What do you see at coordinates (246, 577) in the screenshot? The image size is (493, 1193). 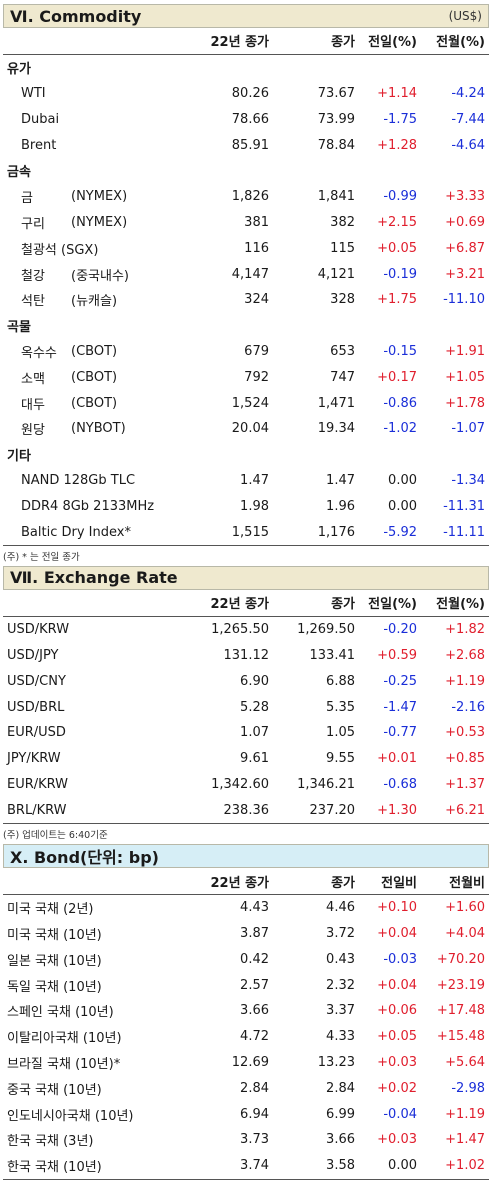 I see `exchange-section-header: Ⅶ. Exchange Rate` at bounding box center [246, 577].